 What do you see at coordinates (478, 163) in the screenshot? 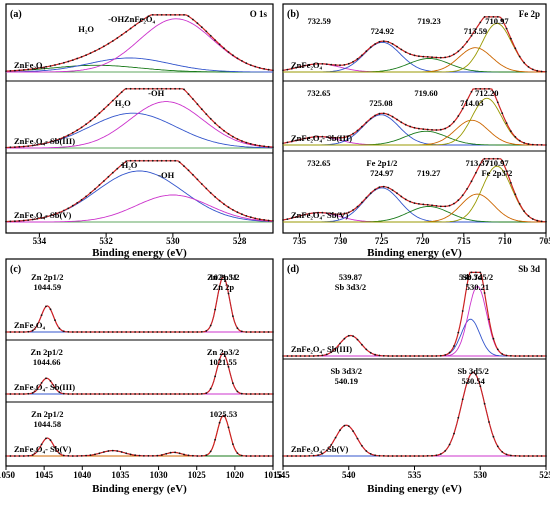
I see `peak-label: 713.37` at bounding box center [478, 163].